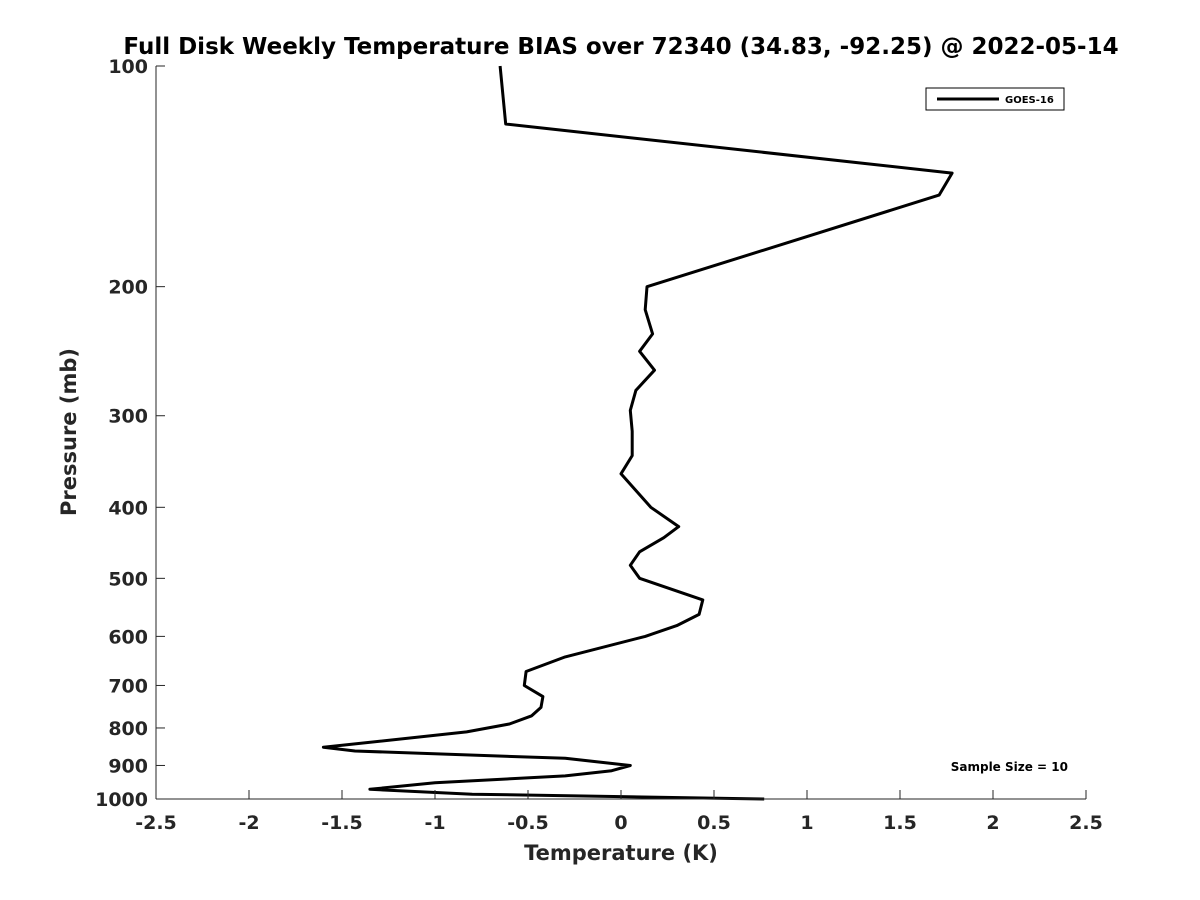  Describe the element at coordinates (128, 417) in the screenshot. I see `y-tick-label: 300` at that location.